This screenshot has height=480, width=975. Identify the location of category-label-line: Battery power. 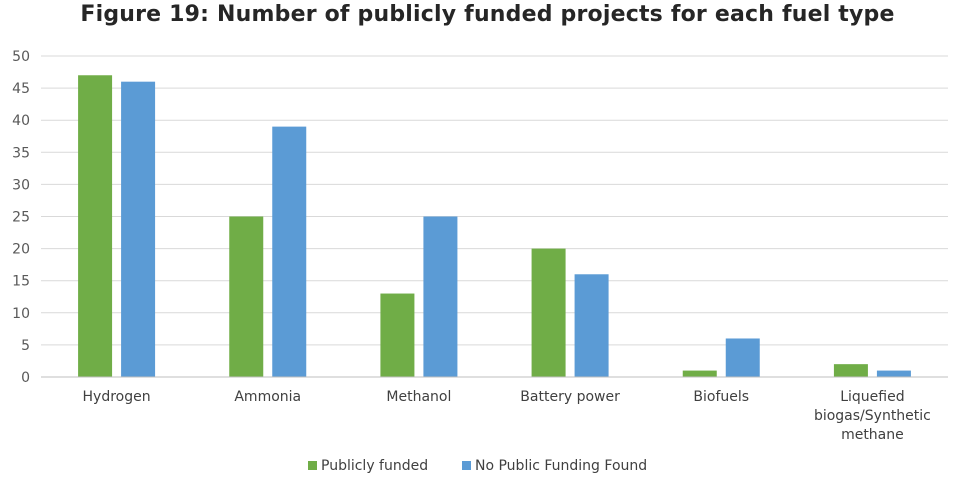
(570, 397).